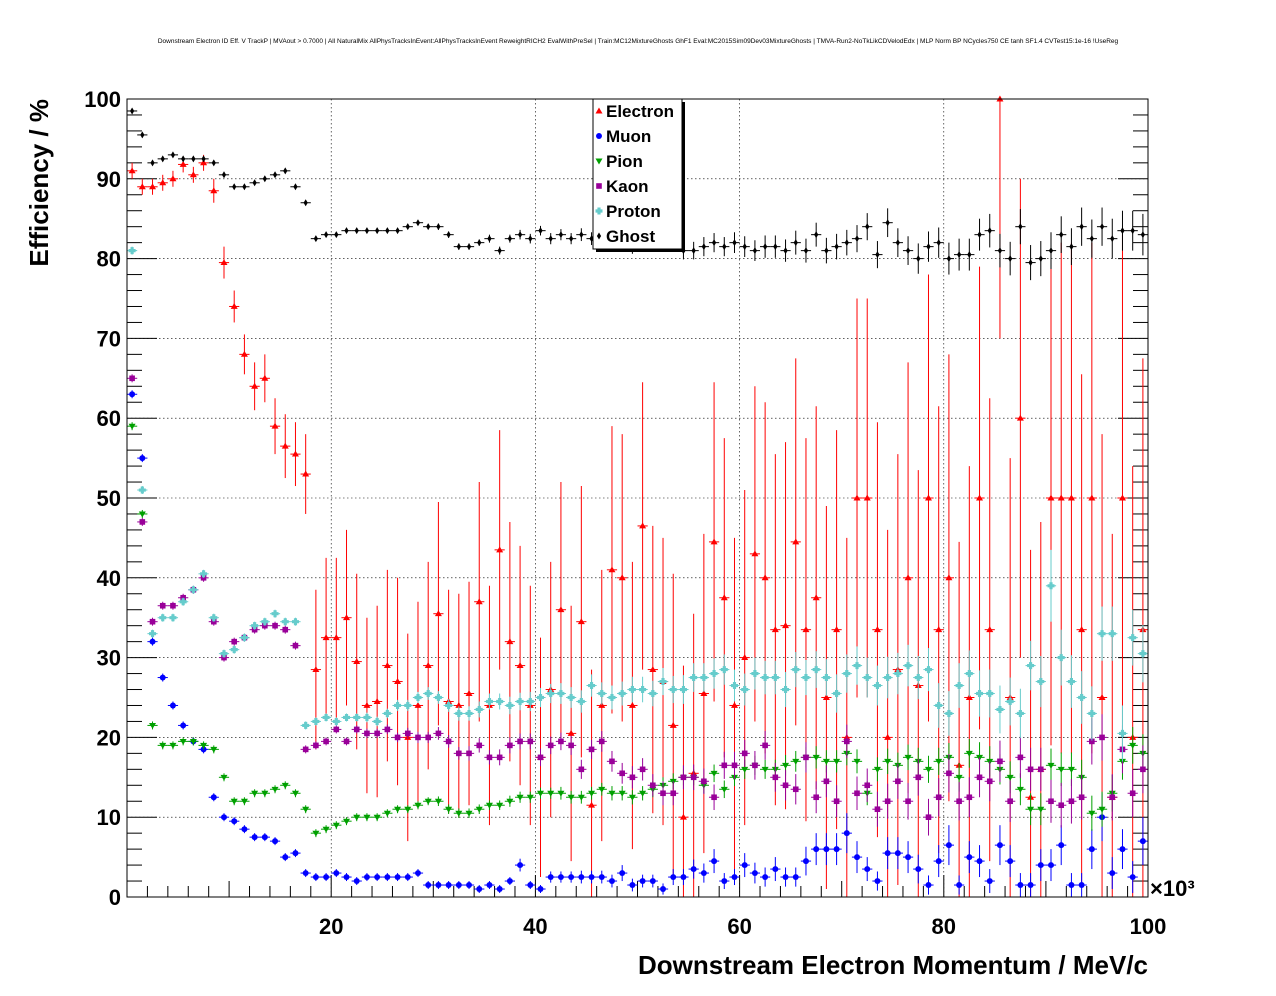  I want to click on y-tick-label: 40, so click(109, 578).